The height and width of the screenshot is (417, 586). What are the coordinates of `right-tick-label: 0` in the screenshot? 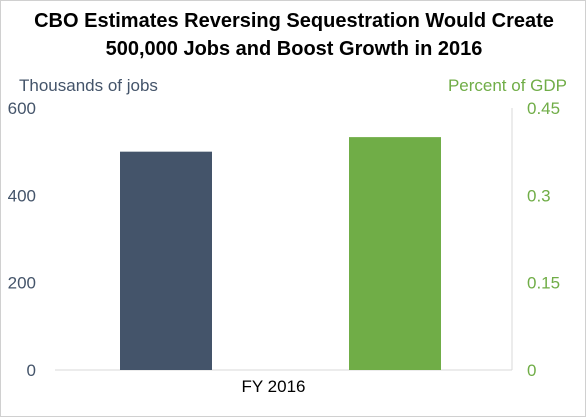 It's located at (531, 370).